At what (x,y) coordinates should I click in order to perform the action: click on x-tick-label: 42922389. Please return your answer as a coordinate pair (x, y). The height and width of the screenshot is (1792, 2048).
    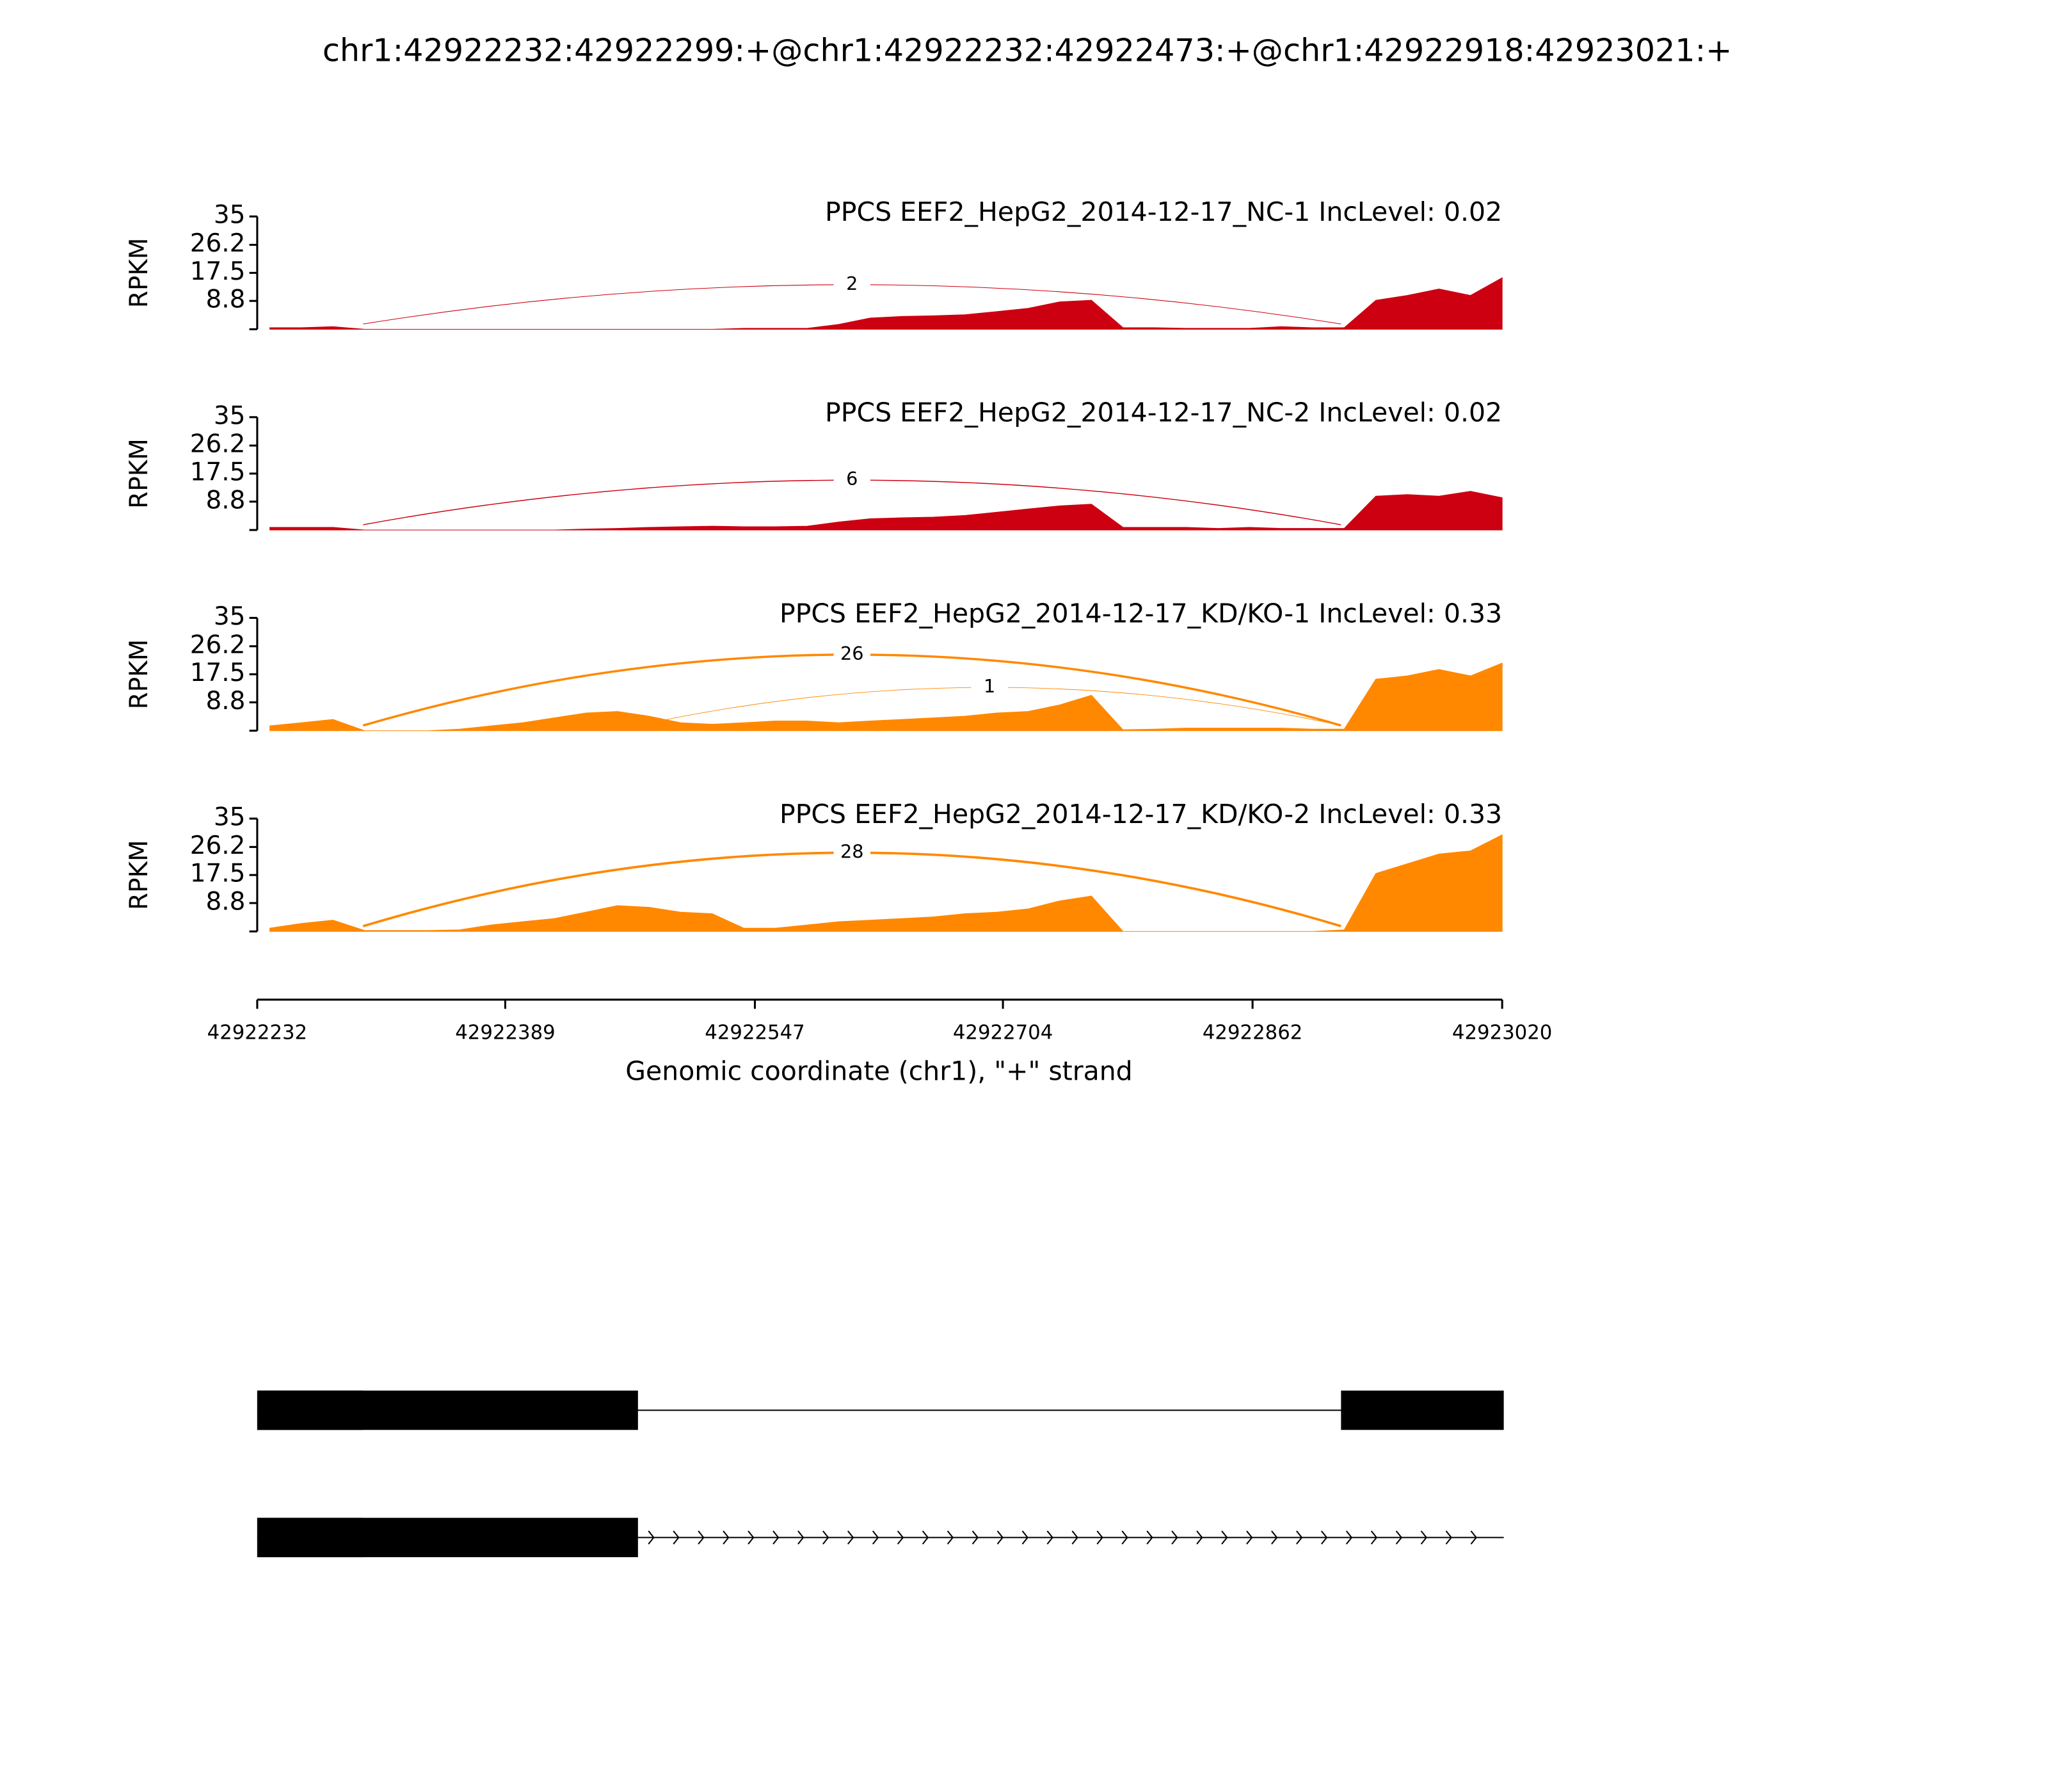
    Looking at the image, I should click on (505, 1032).